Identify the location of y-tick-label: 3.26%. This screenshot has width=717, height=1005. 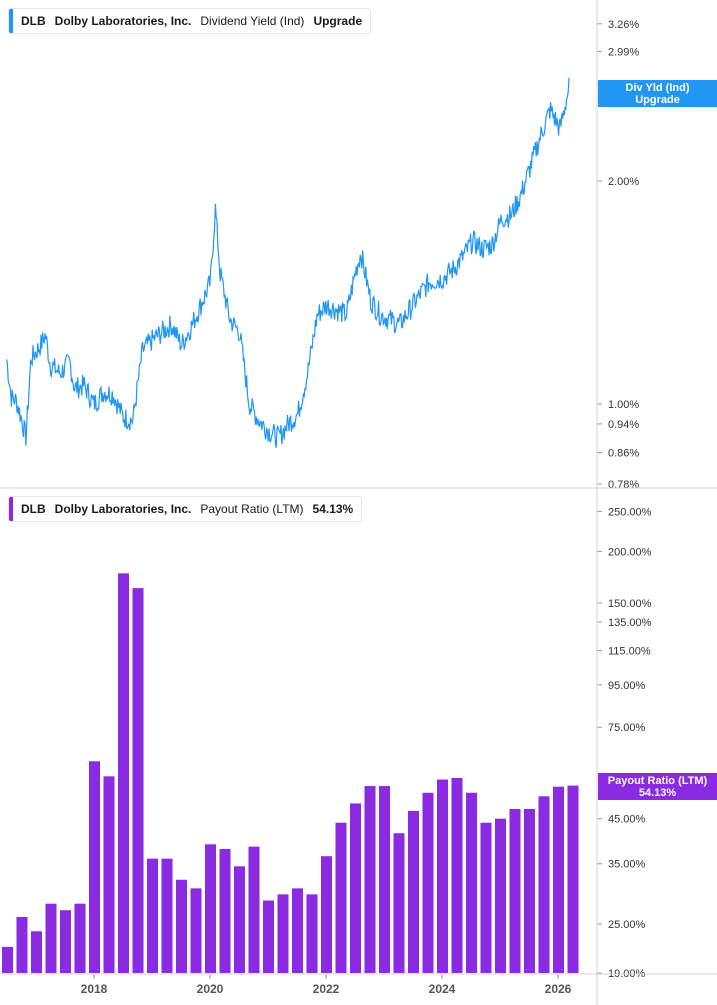
(623, 25).